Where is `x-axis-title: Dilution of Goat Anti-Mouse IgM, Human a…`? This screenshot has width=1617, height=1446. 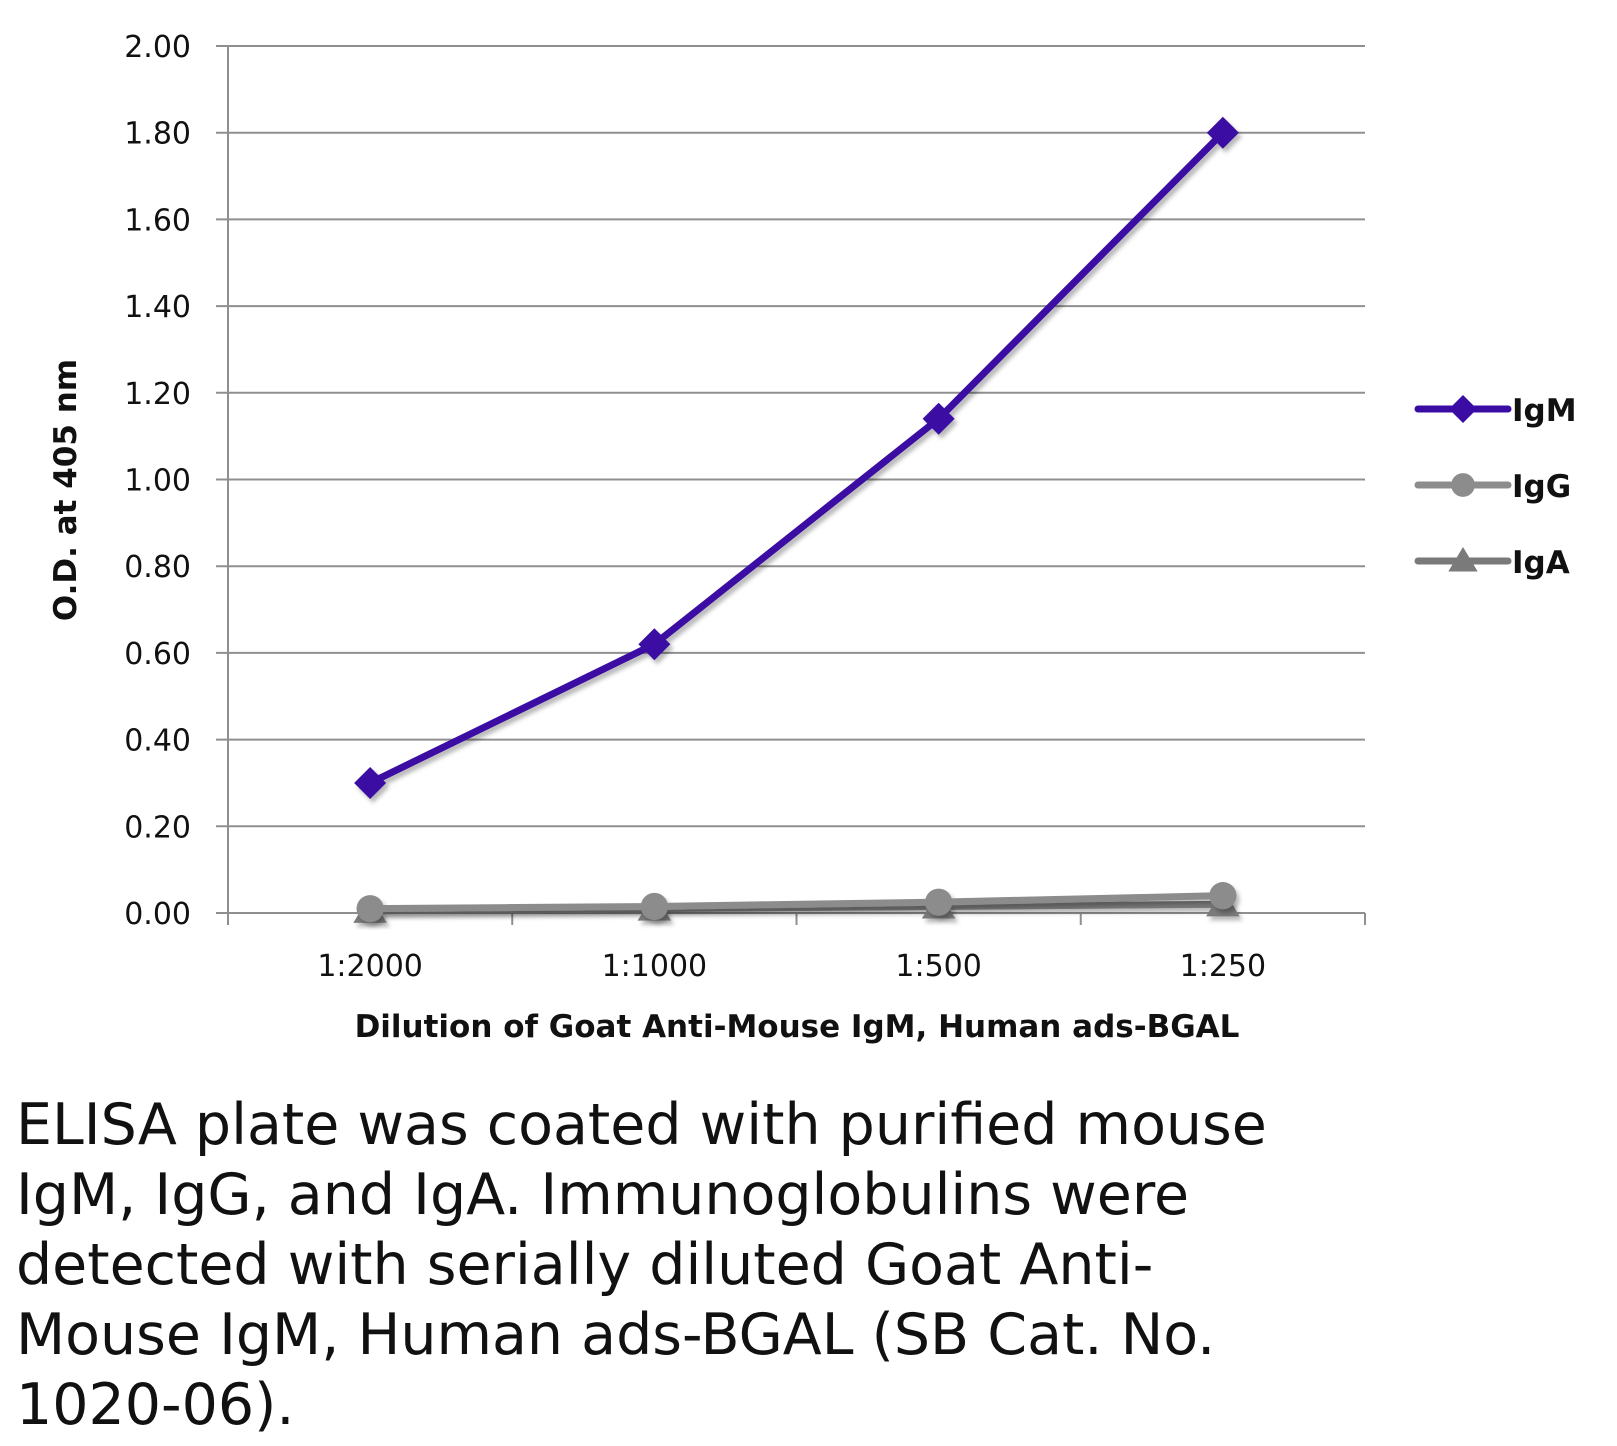
x-axis-title: Dilution of Goat Anti-Mouse IgM, Human a… is located at coordinates (797, 1027).